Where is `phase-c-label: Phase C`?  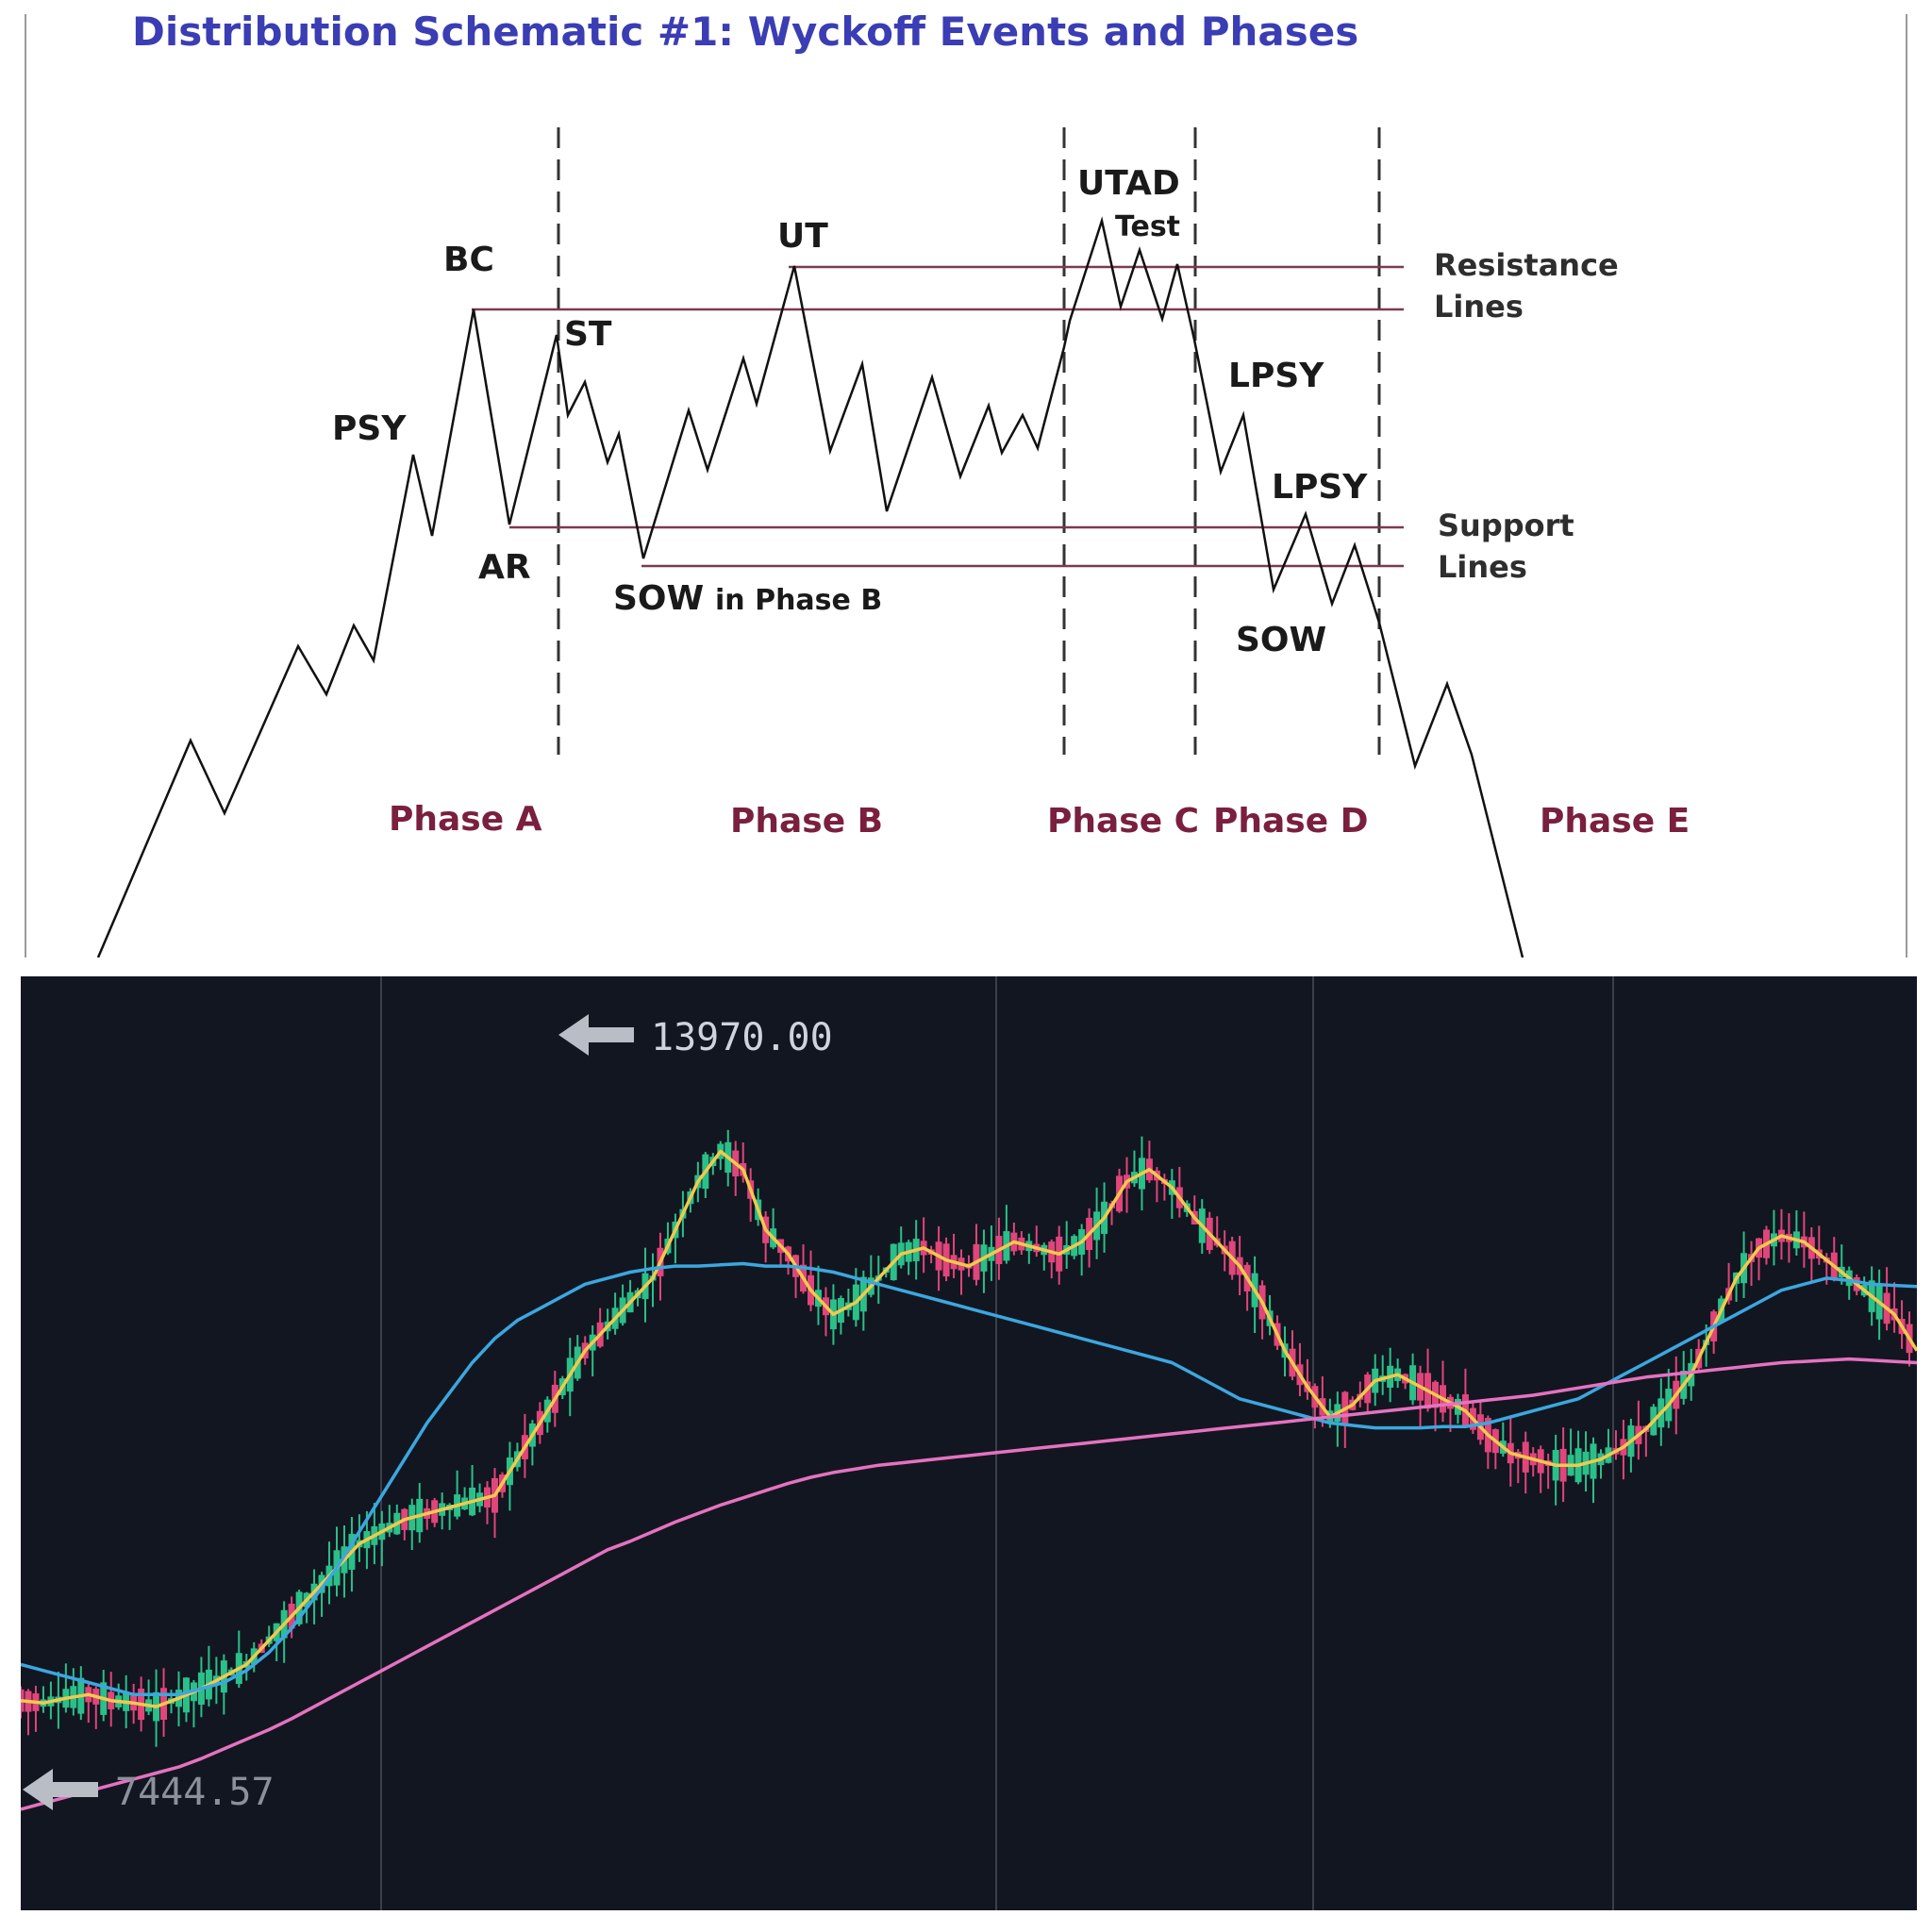
phase-c-label: Phase C is located at coordinates (1123, 822).